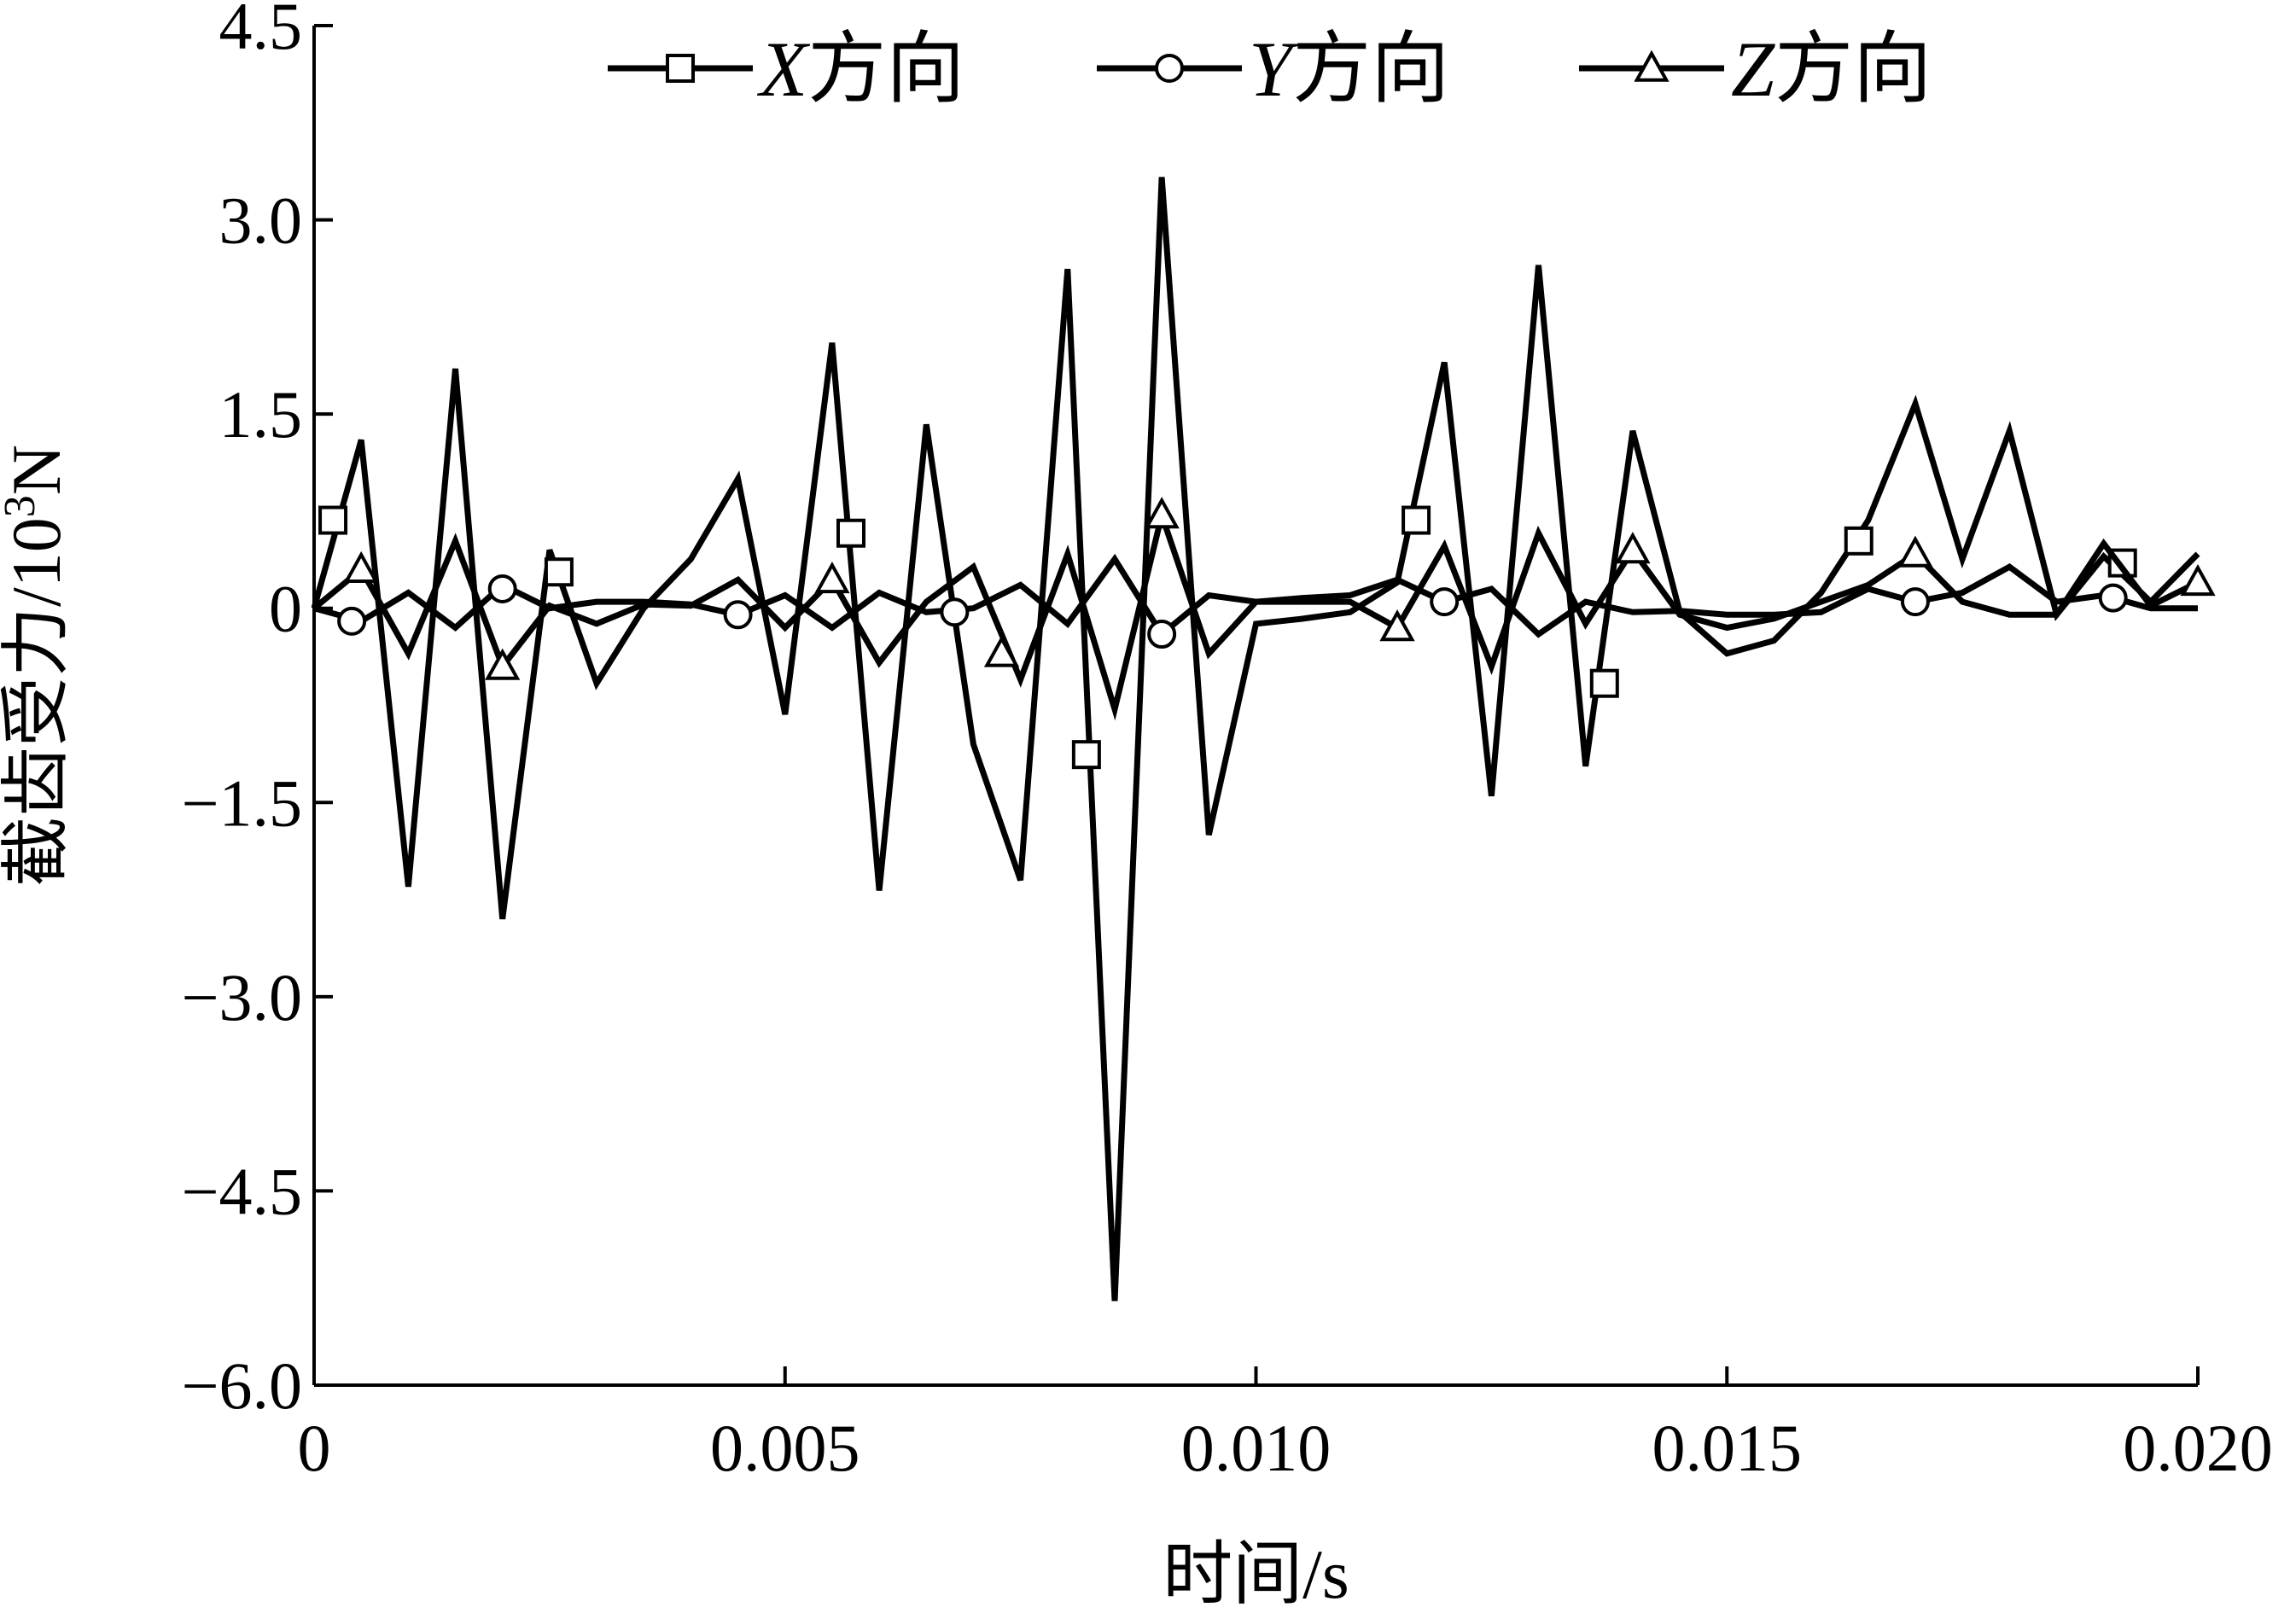 The width and height of the screenshot is (2296, 1619). I want to click on y-tick-label: −6.0, so click(243, 1385).